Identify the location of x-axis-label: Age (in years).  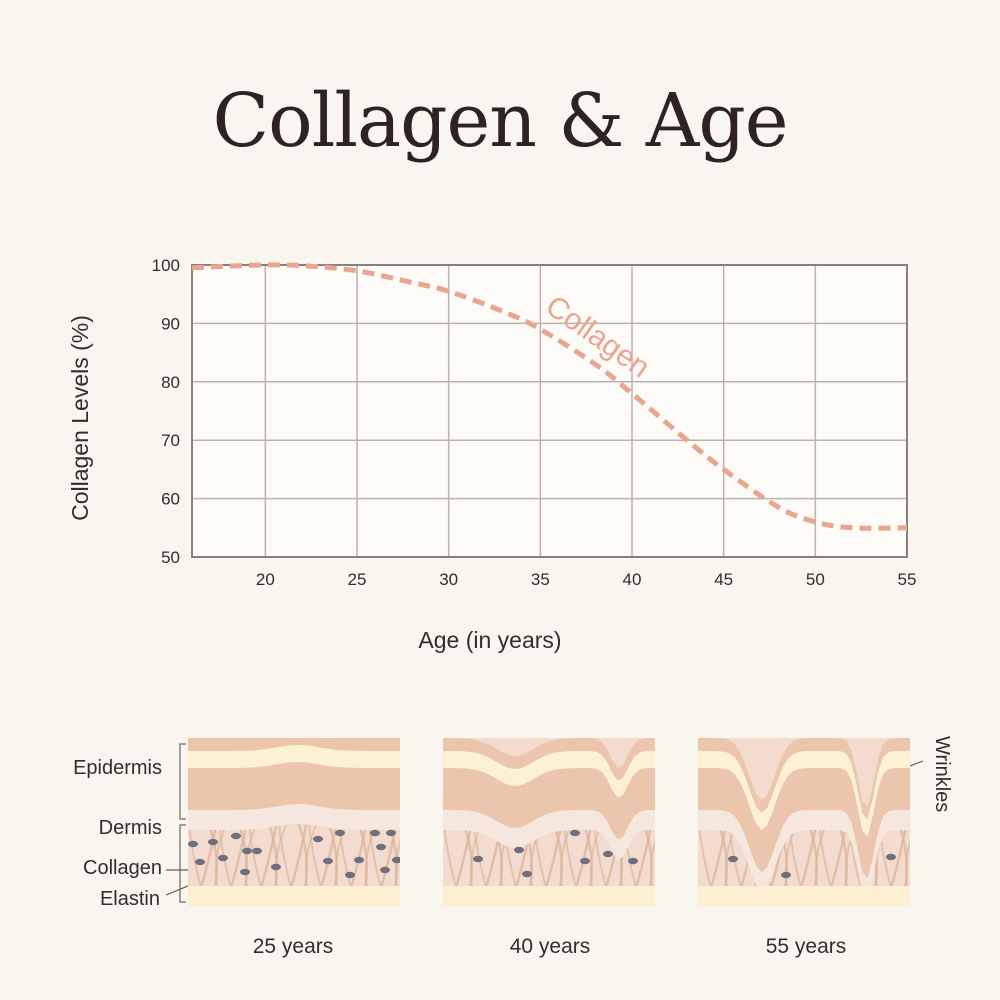
(489, 640).